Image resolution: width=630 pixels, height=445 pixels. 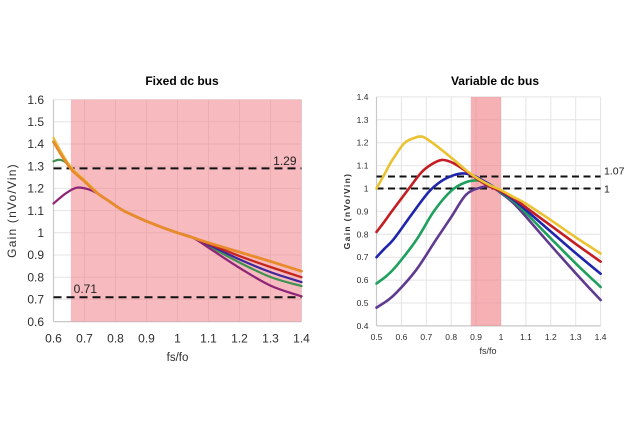 What do you see at coordinates (182, 81) in the screenshot?
I see `svg-text: Fixed dc bus` at bounding box center [182, 81].